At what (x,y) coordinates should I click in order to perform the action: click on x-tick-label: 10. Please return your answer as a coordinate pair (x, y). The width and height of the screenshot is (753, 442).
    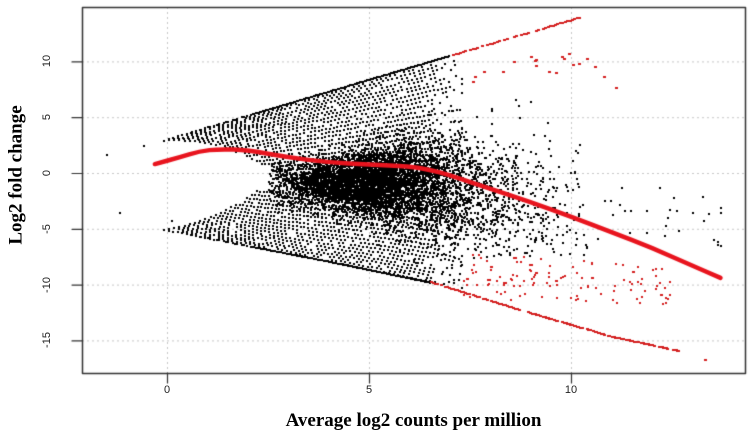
    Looking at the image, I should click on (571, 390).